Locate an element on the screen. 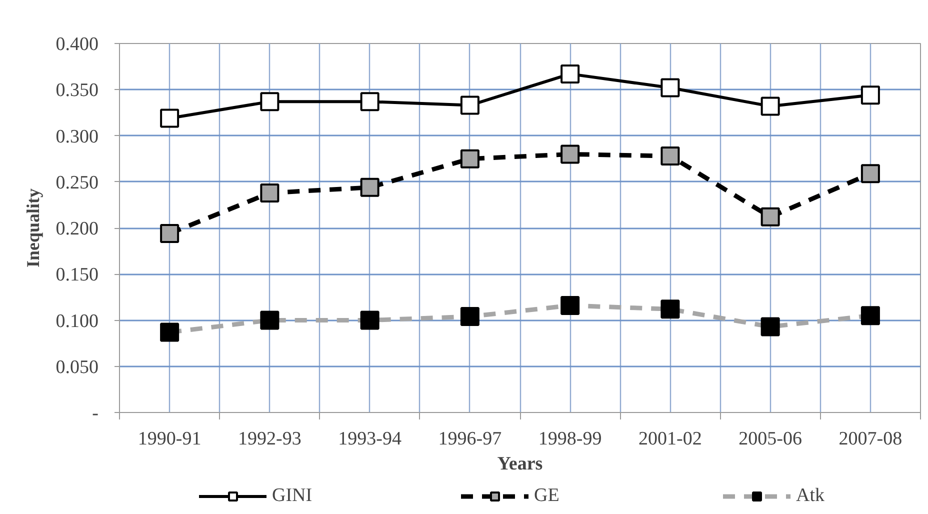  y-tick-label: 0.200 is located at coordinates (77, 229).